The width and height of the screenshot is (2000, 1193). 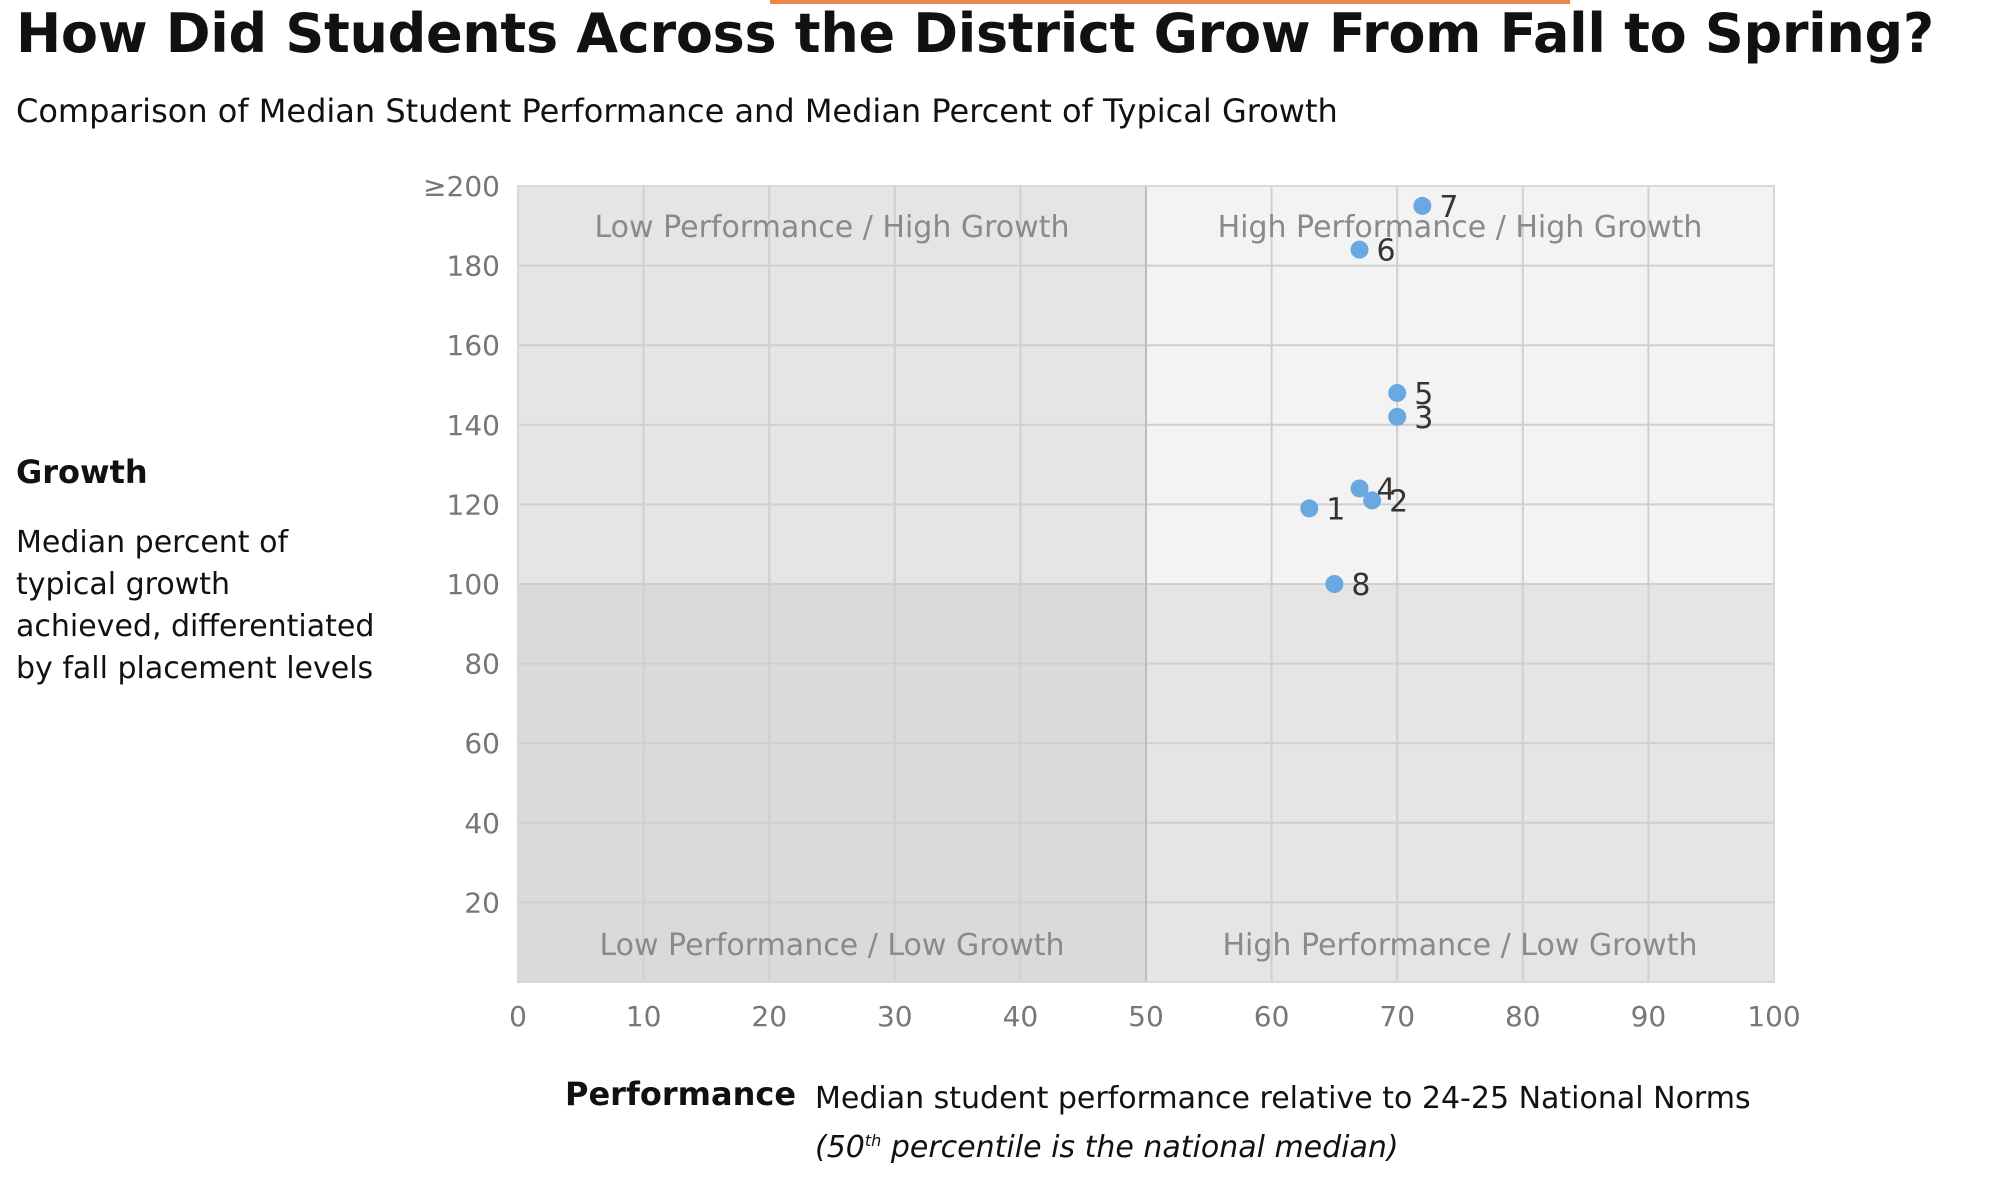 What do you see at coordinates (1423, 394) in the screenshot?
I see `data-point-label-5: 5` at bounding box center [1423, 394].